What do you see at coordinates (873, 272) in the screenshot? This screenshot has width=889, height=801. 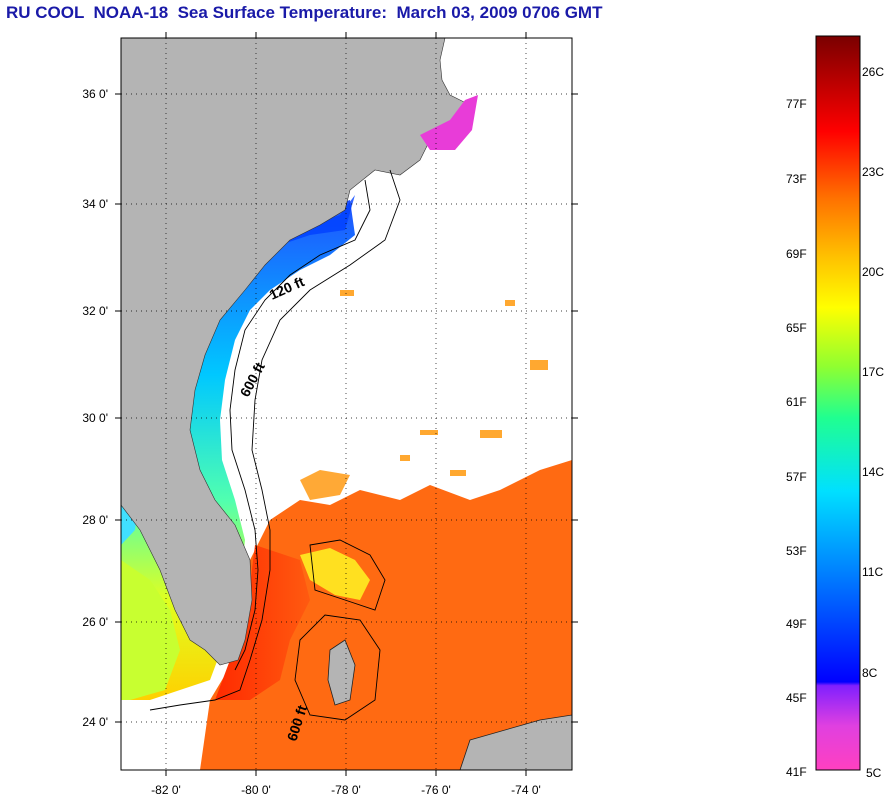 I see `cb-label-20c: 20C` at bounding box center [873, 272].